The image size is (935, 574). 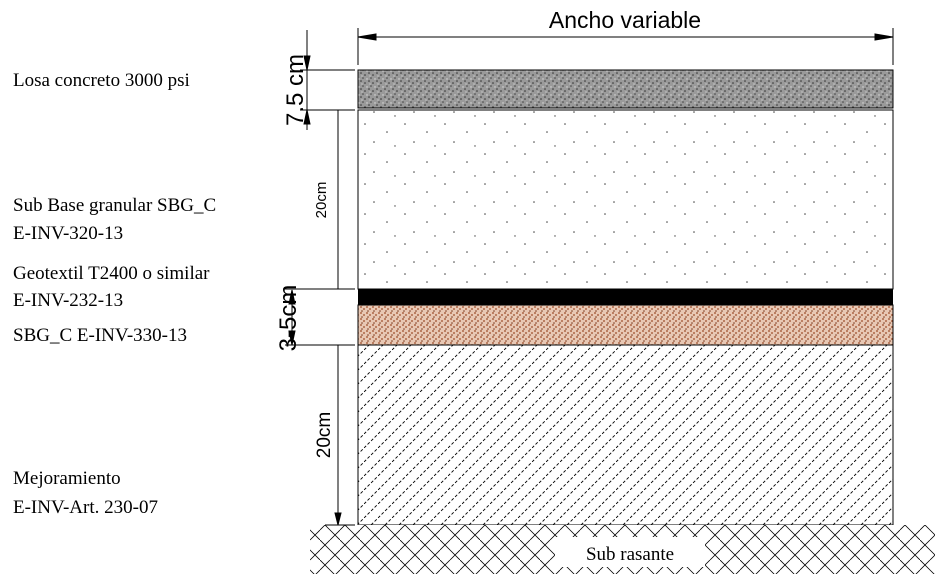 What do you see at coordinates (625, 20) in the screenshot?
I see `width-label: Ancho variable` at bounding box center [625, 20].